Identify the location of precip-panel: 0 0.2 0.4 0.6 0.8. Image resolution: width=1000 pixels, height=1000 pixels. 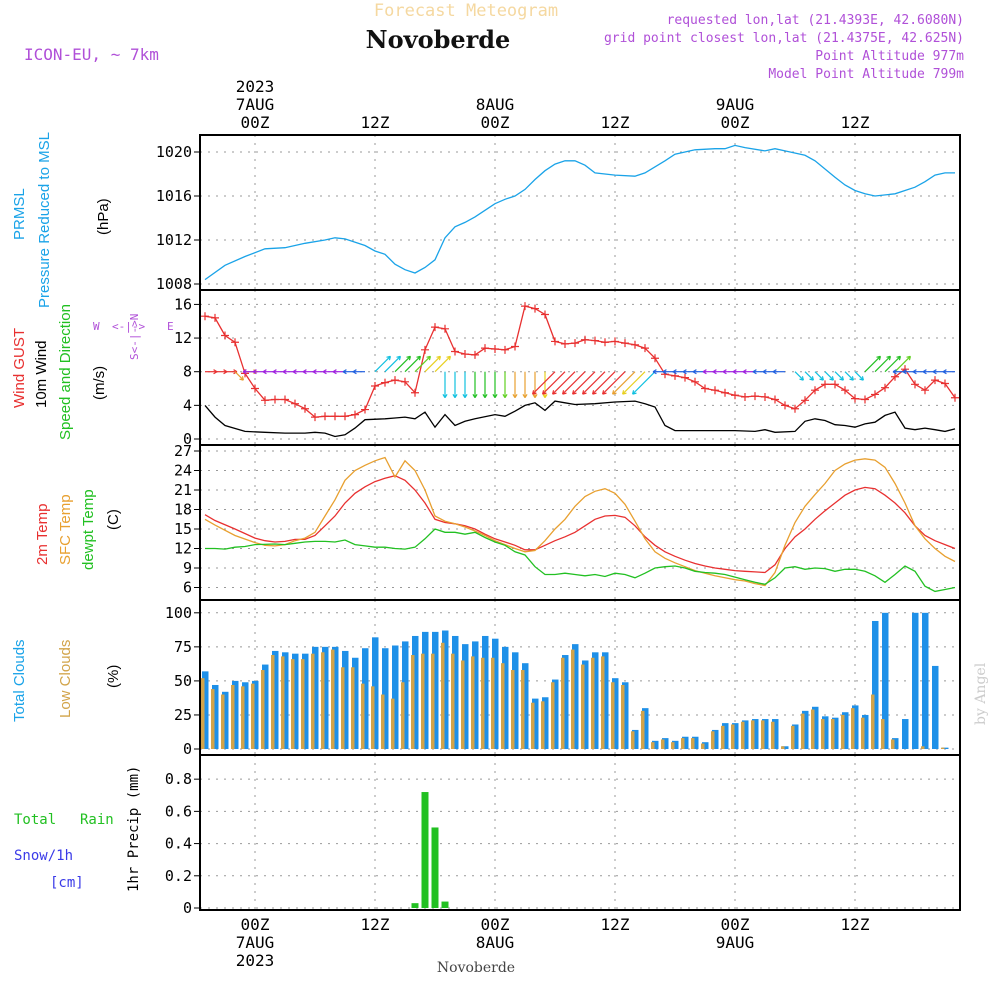
(563, 835).